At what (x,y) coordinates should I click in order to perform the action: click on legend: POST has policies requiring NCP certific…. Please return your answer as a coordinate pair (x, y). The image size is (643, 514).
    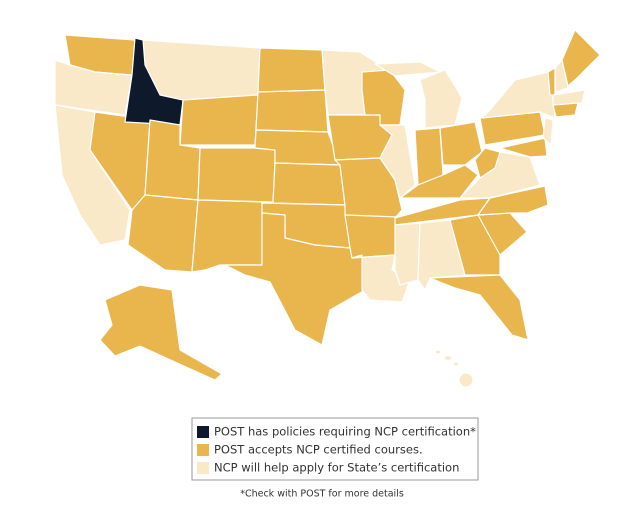
    Looking at the image, I should click on (336, 450).